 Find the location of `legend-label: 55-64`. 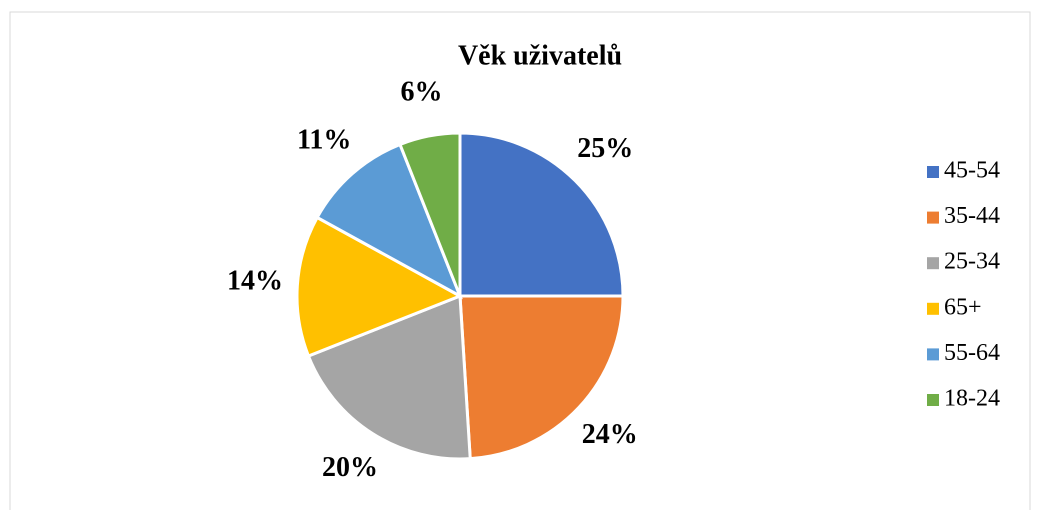

legend-label: 55-64 is located at coordinates (972, 353).